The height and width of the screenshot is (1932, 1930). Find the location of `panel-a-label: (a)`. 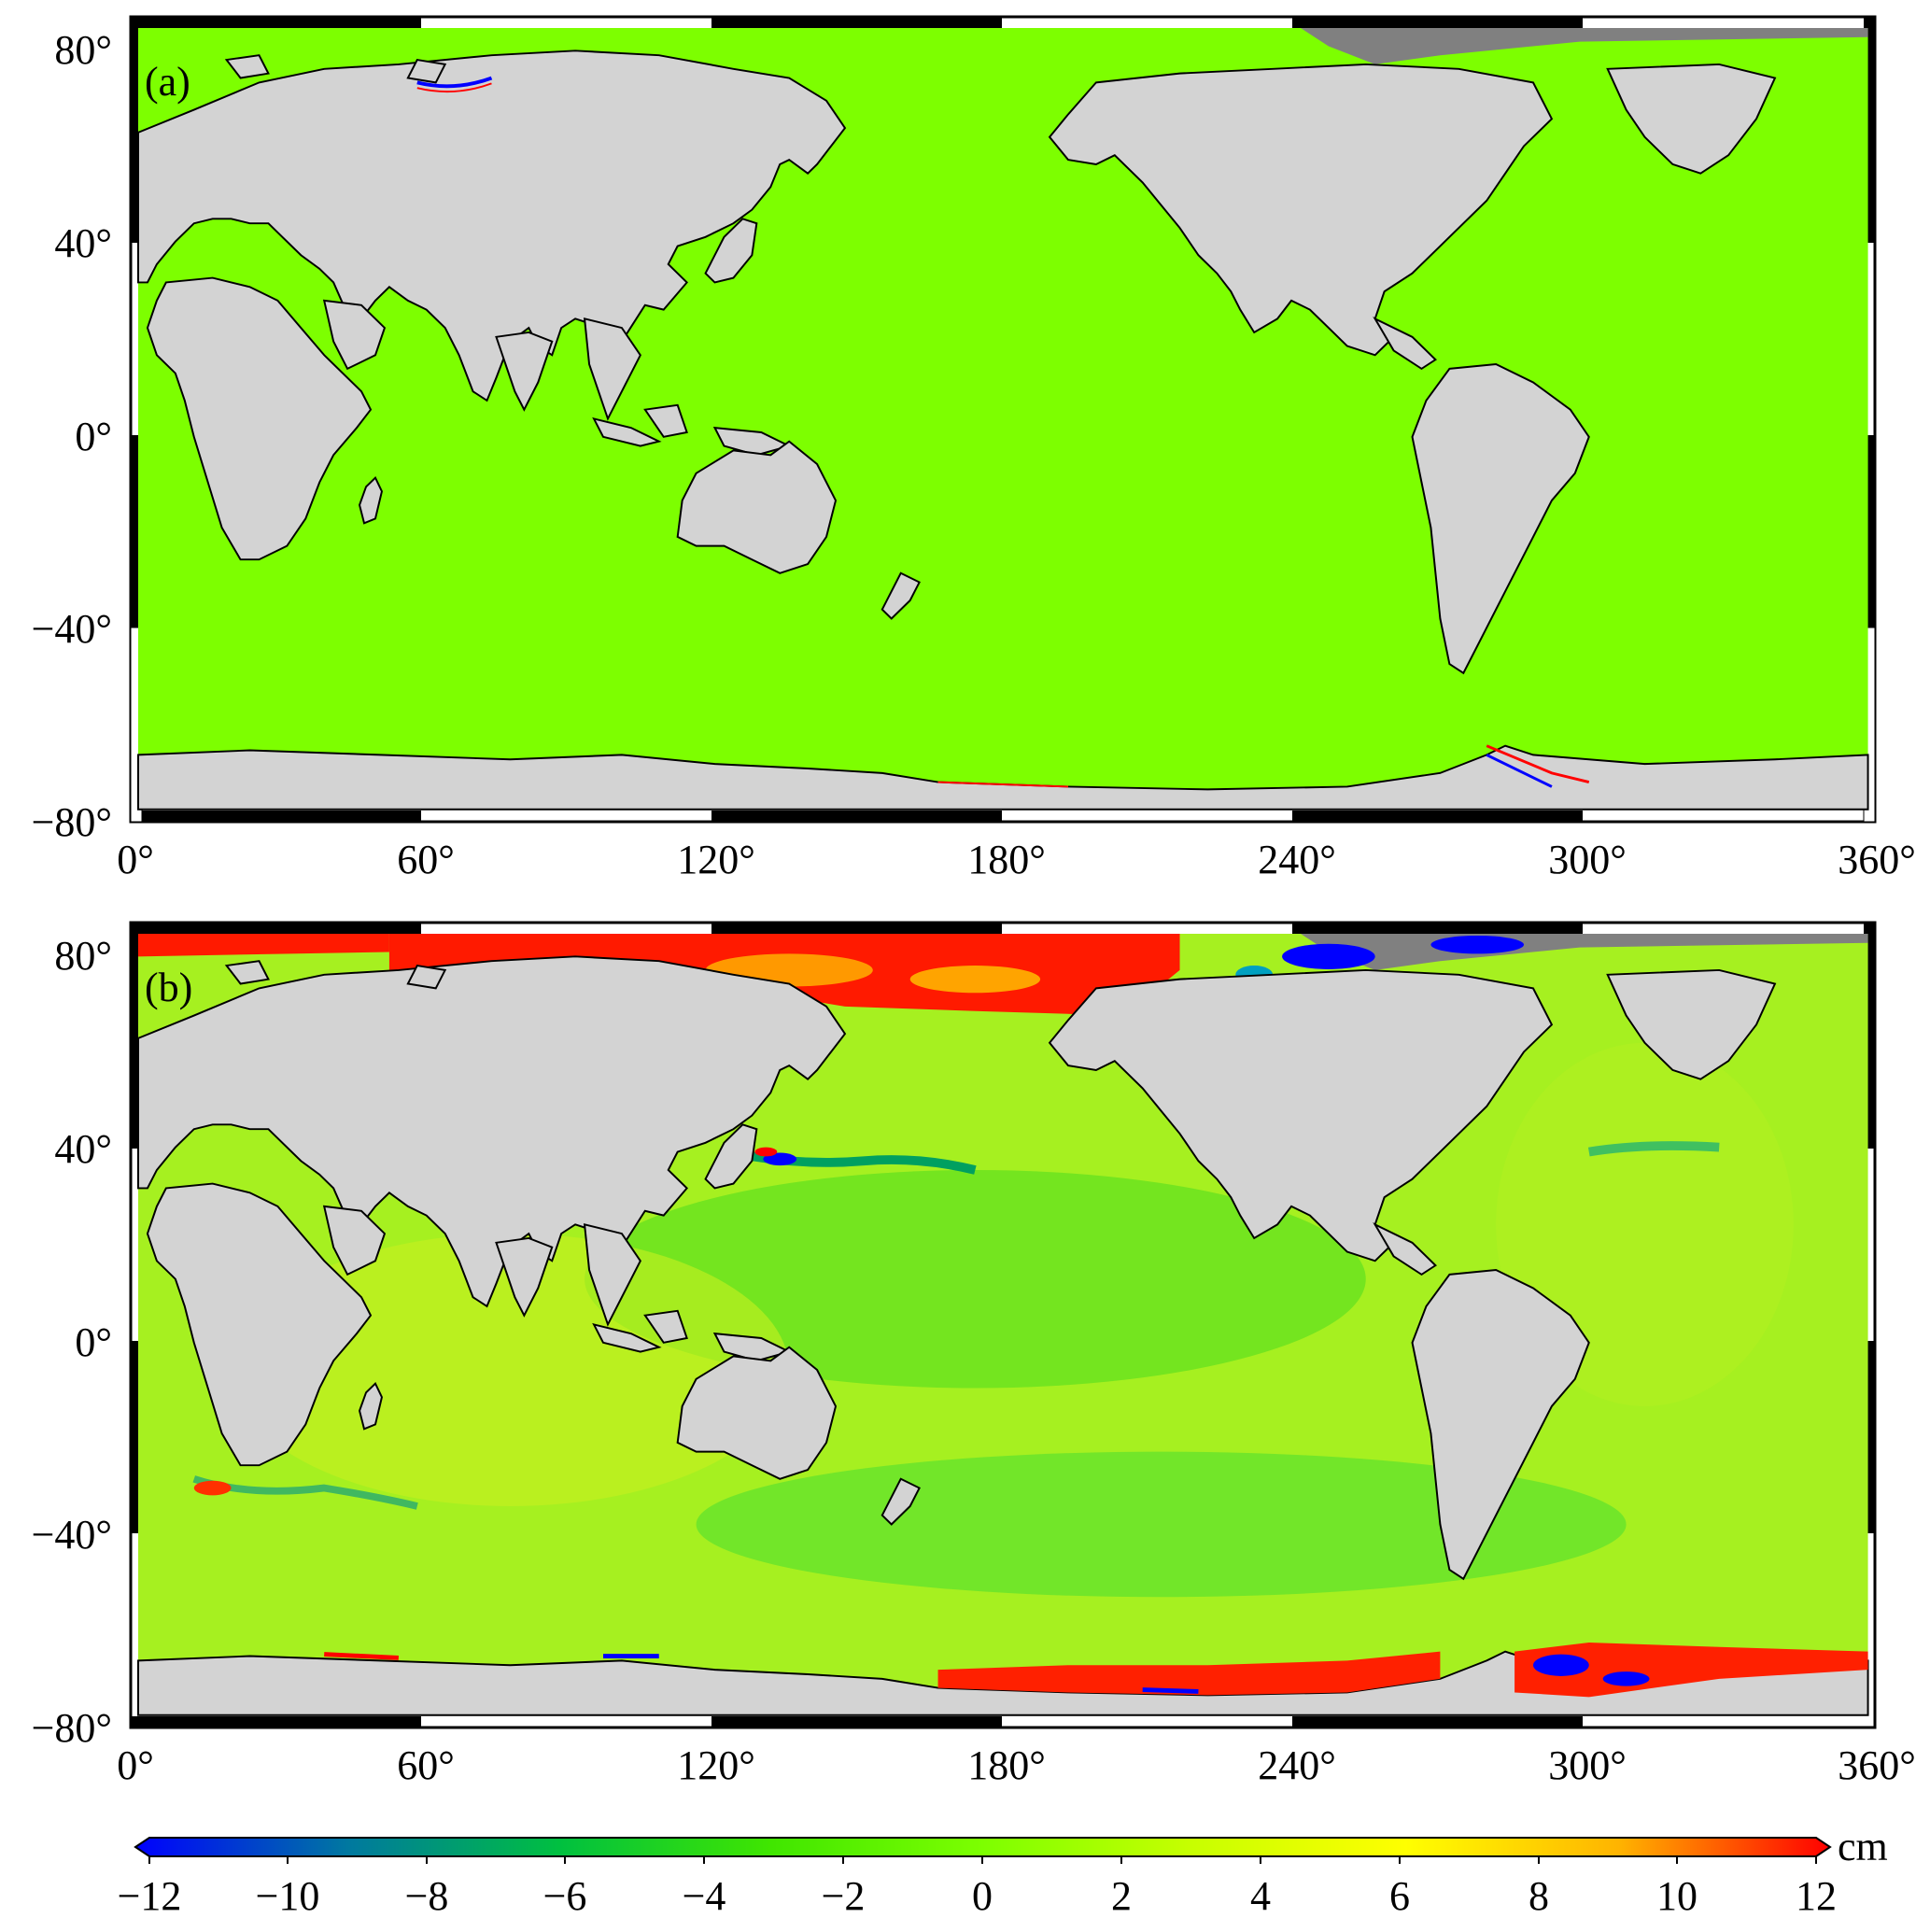

panel-a-label: (a) is located at coordinates (167, 82).